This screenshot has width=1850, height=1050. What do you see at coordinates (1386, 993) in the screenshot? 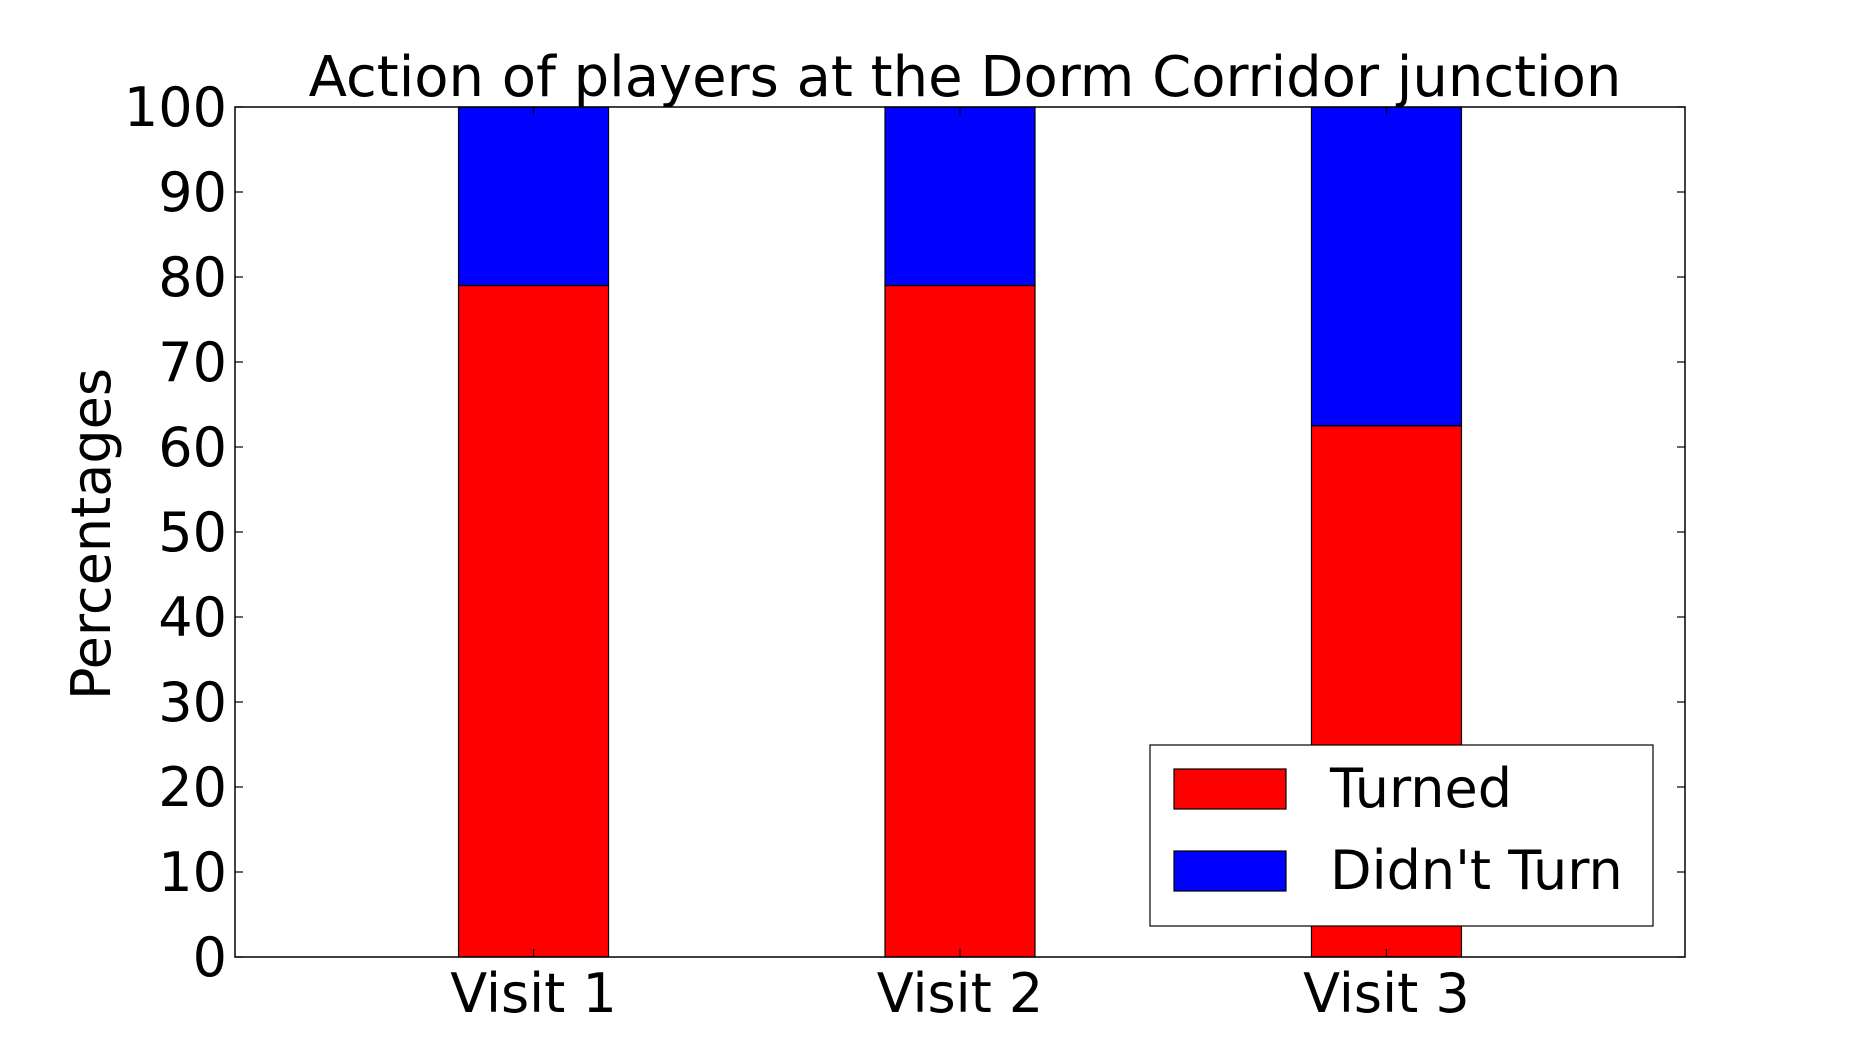
I see `x-tick-label: Visit 3` at bounding box center [1386, 993].